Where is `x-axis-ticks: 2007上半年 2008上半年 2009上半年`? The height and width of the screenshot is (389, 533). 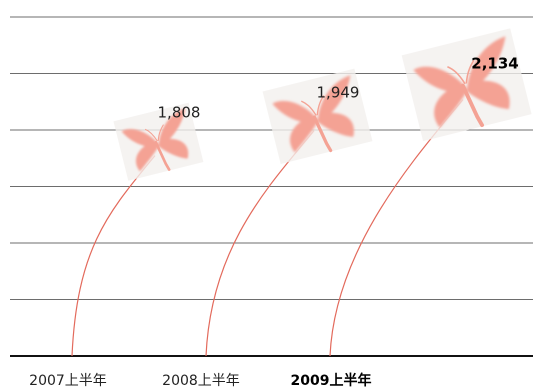 x-axis-ticks: 2007上半年 2008上半年 2009上半年 is located at coordinates (200, 380).